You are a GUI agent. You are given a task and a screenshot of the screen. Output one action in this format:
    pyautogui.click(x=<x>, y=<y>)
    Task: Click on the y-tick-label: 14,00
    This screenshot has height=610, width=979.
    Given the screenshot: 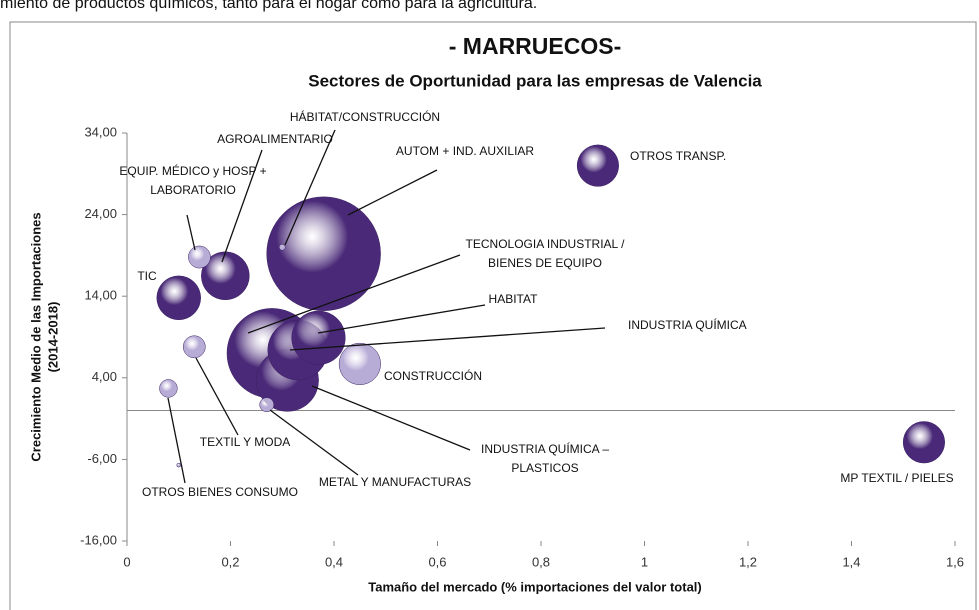 What is the action you would take?
    pyautogui.click(x=100, y=295)
    